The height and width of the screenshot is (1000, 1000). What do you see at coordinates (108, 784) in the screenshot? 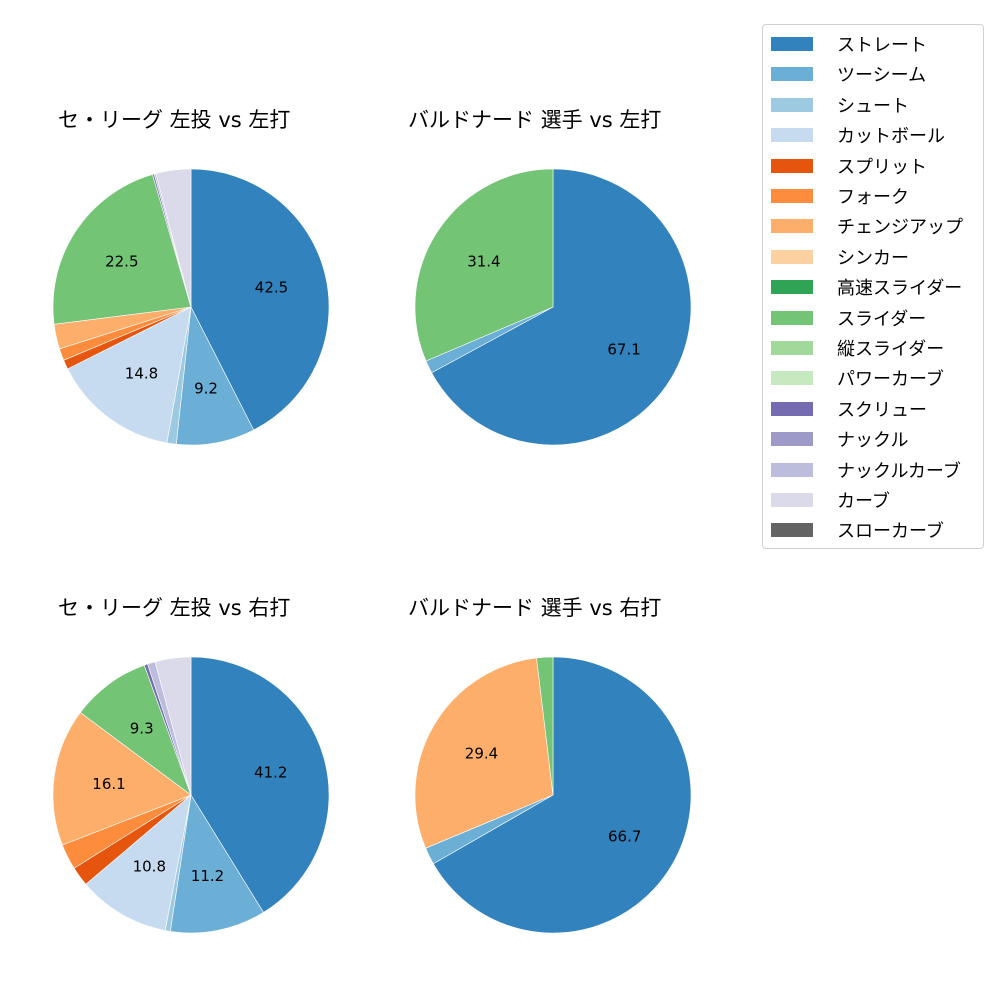
I see `slice-label: 16.1` at bounding box center [108, 784].